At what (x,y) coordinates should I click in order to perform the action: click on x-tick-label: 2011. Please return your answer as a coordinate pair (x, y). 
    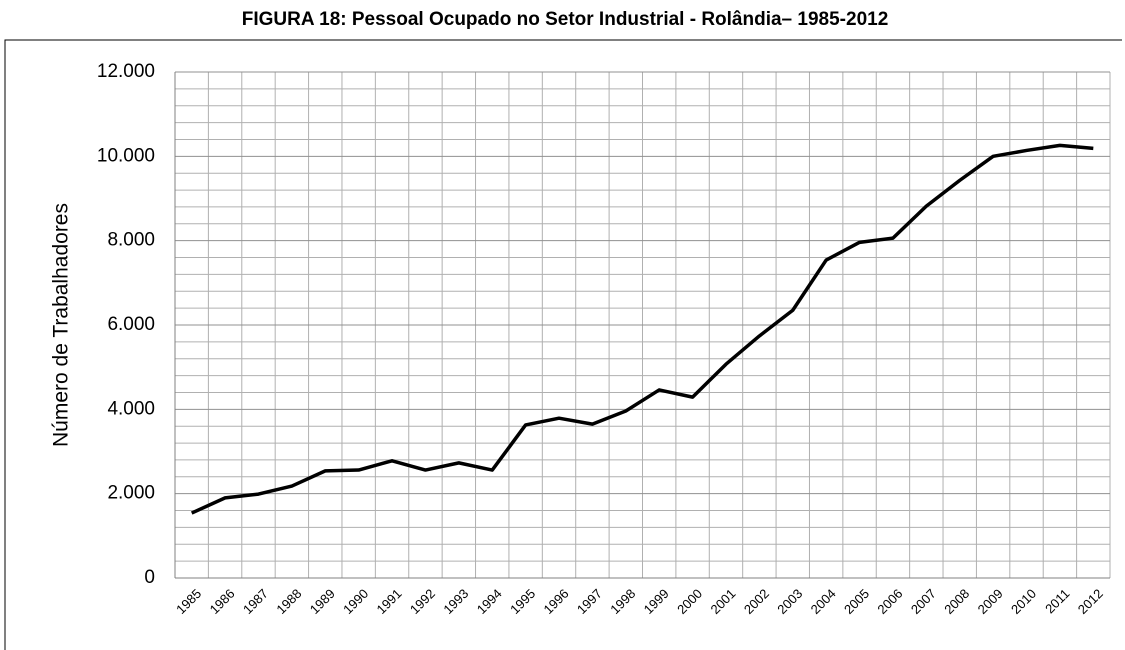
    Looking at the image, I should click on (1057, 601).